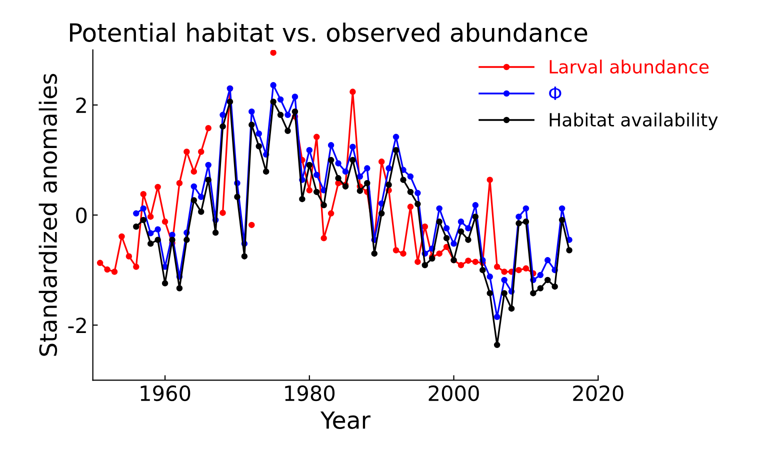 This screenshot has width=761, height=467. I want to click on x-axis-title: Year, so click(345, 420).